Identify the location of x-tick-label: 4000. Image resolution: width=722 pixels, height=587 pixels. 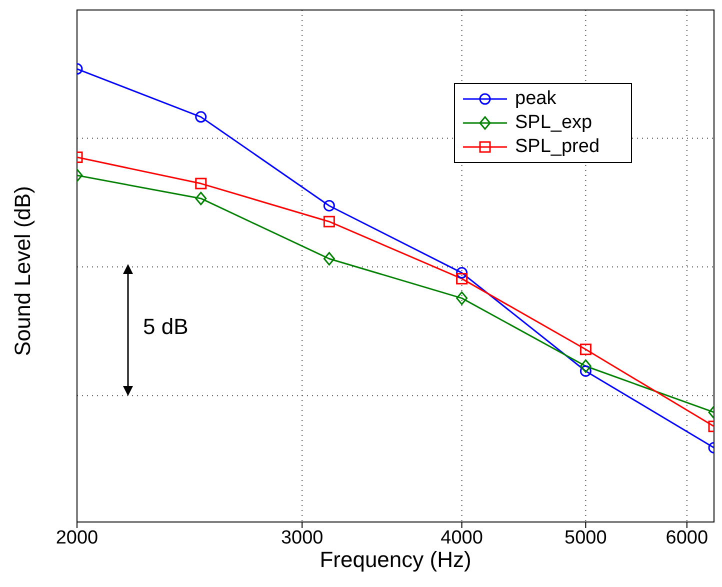
(461, 537).